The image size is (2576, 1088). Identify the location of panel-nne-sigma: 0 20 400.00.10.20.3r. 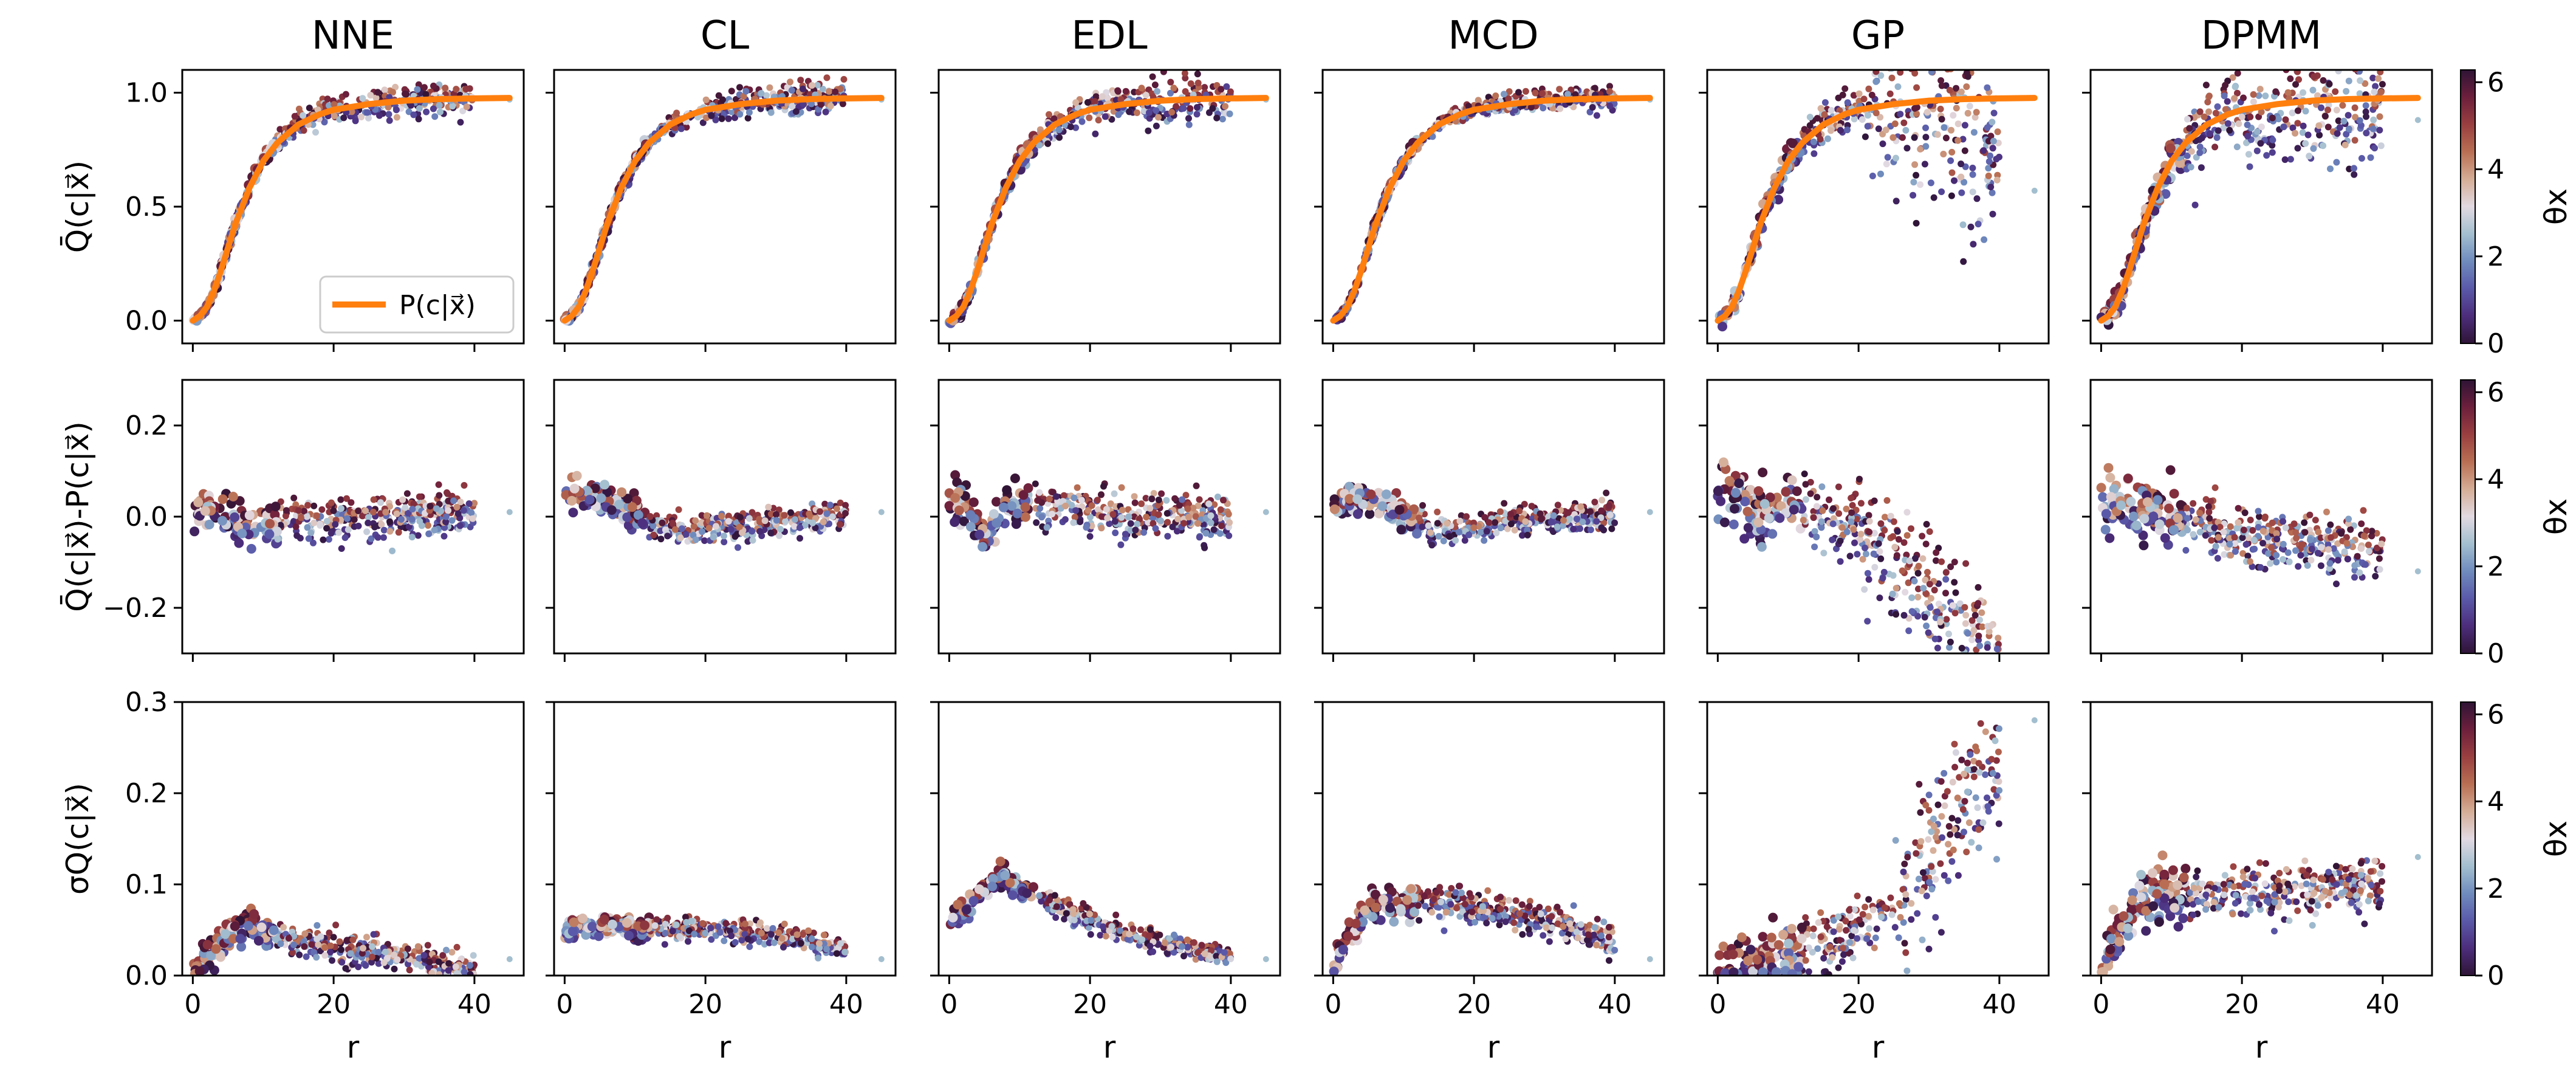
(325, 876).